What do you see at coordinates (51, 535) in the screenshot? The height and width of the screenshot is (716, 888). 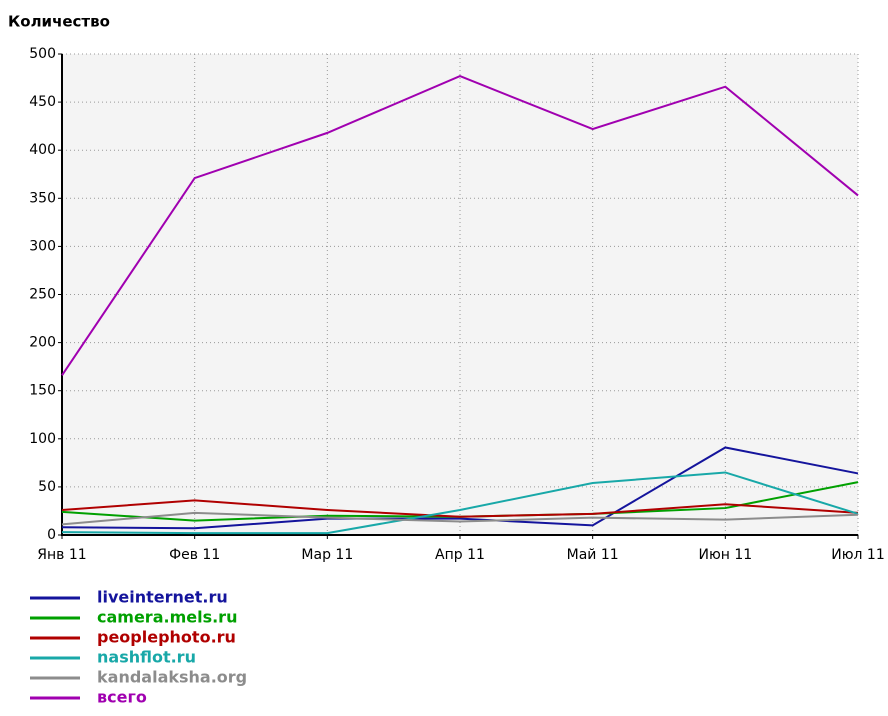 I see `y-tick-label: 0` at bounding box center [51, 535].